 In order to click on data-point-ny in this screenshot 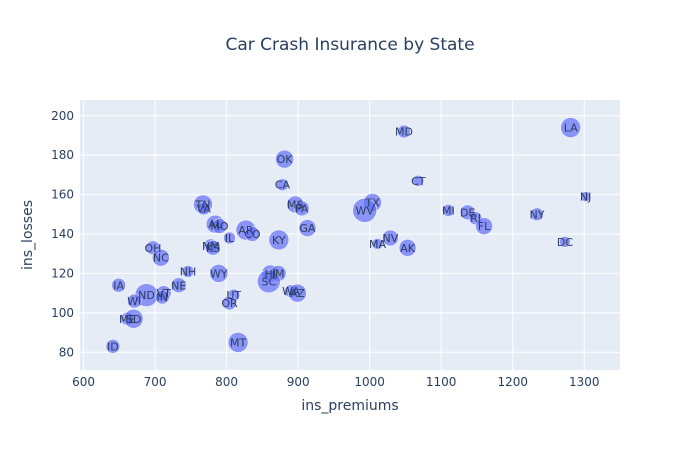, I will do `click(537, 214)`.